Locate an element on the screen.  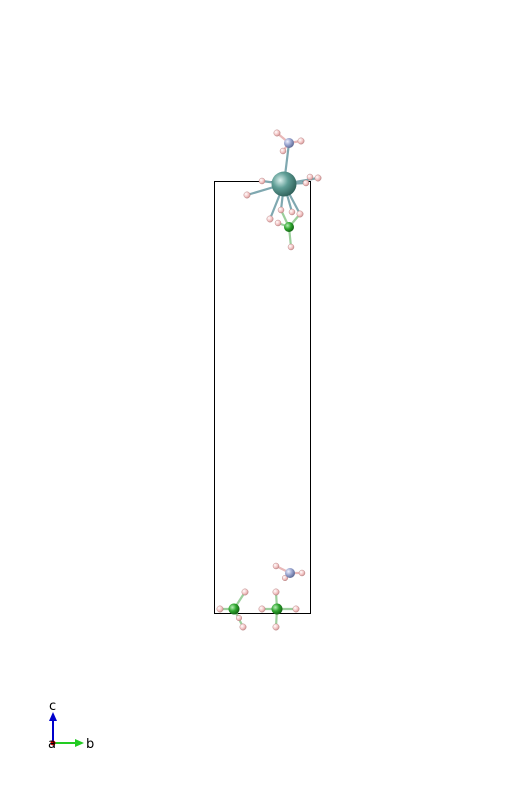
metal-atom is located at coordinates (284, 184).